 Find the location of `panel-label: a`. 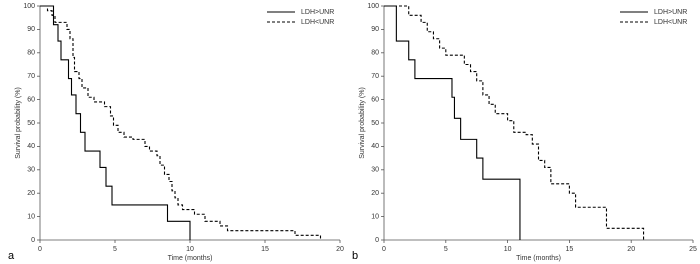

panel-label: a is located at coordinates (11, 256).